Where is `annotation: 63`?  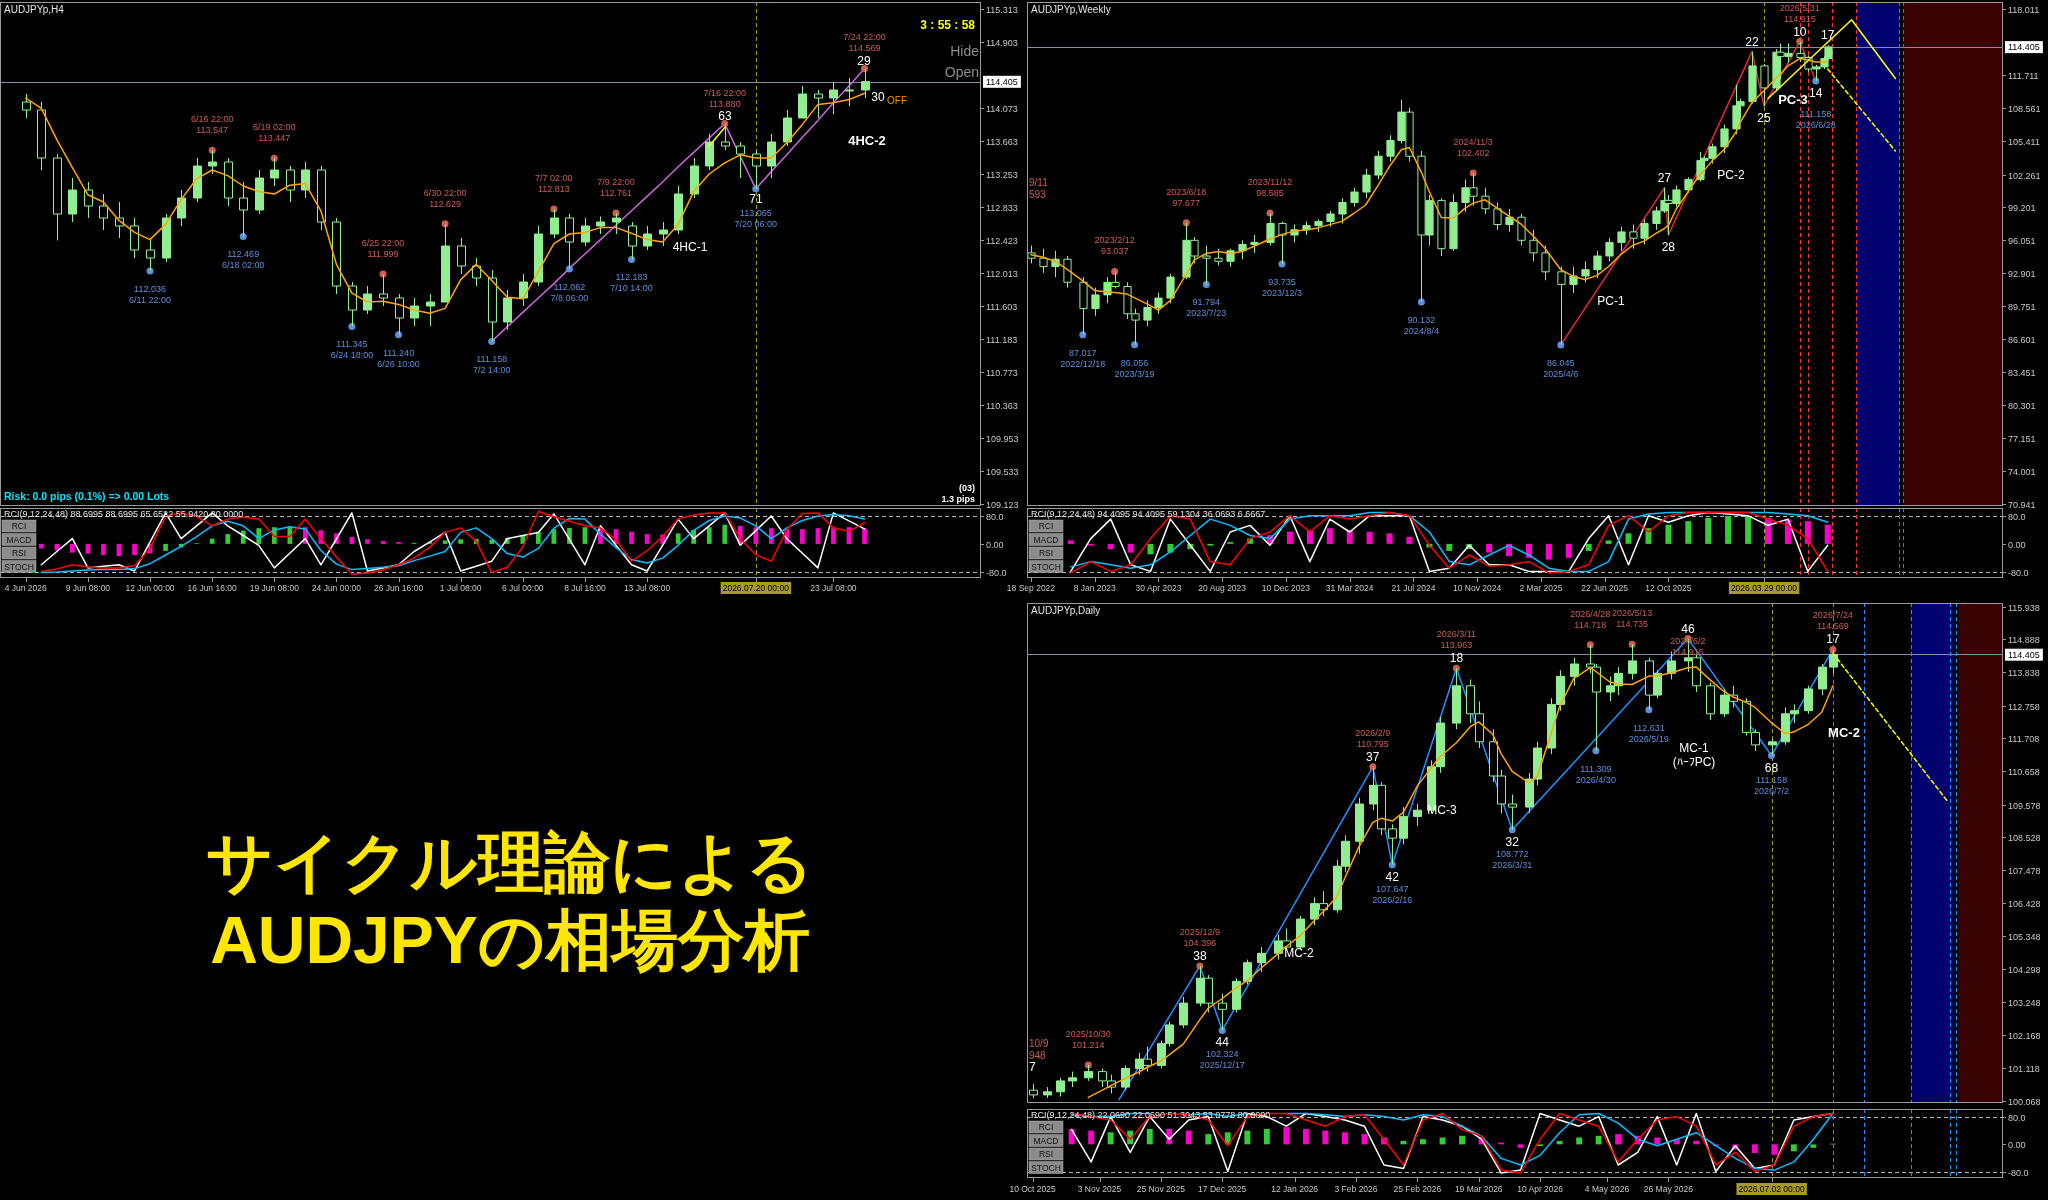
annotation: 63 is located at coordinates (725, 116).